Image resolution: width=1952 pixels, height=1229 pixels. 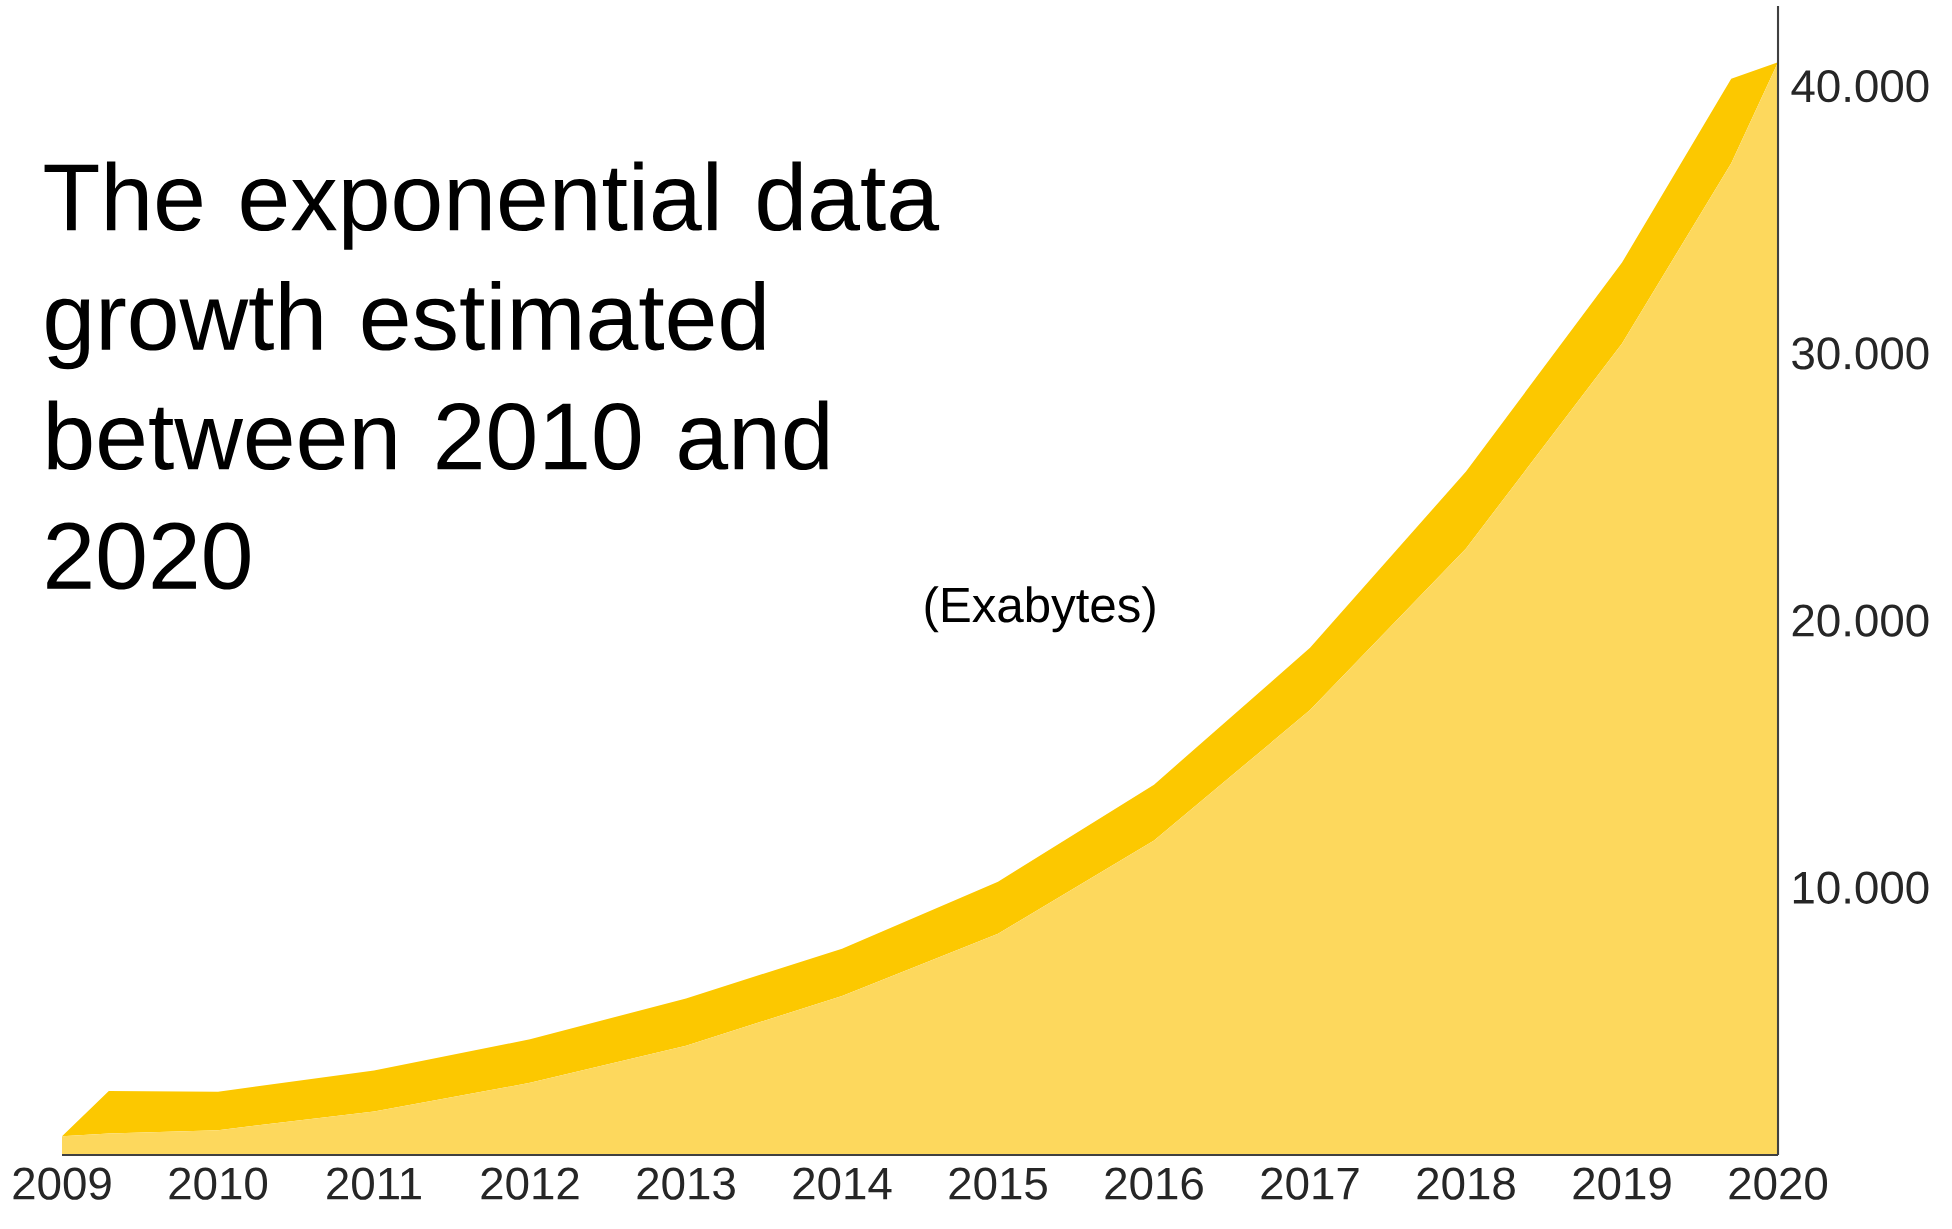 I want to click on x-tick-label: 2020, so click(x=1778, y=1183).